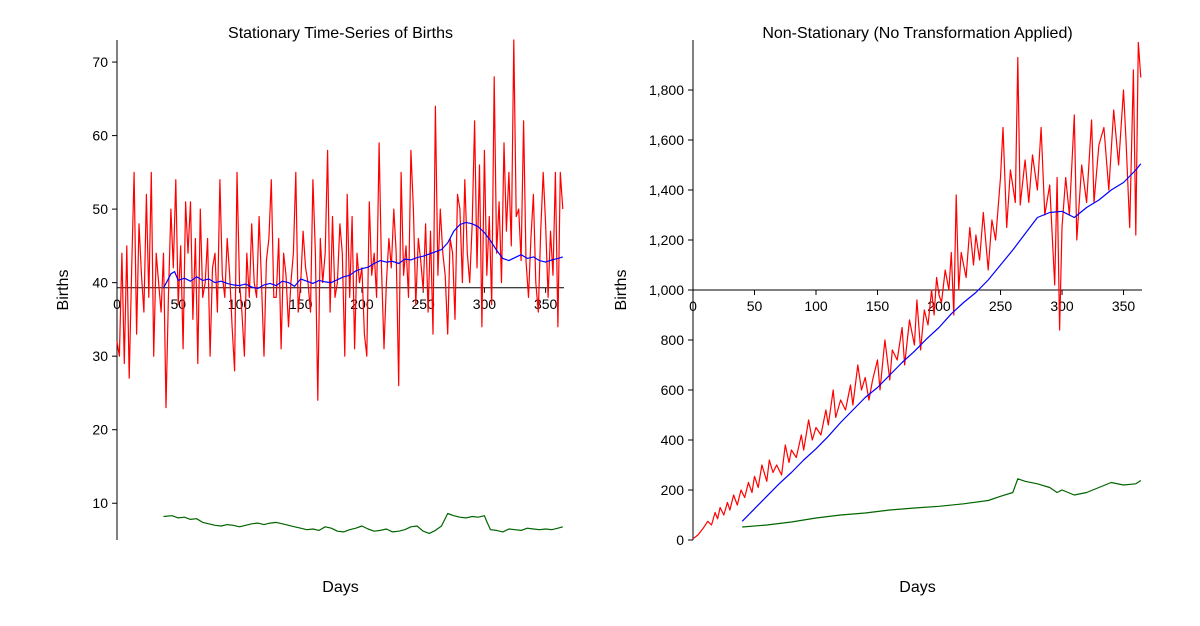  I want to click on y-tick-label: 200, so click(673, 490).